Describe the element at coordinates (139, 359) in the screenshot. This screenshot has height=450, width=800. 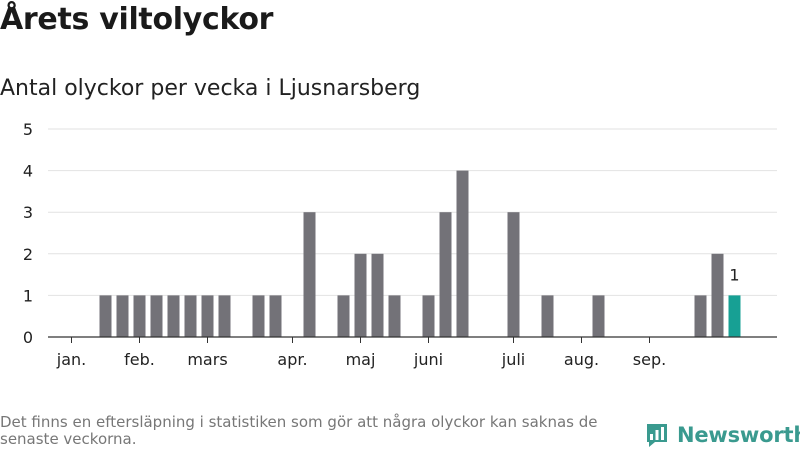
I see `x-tick-label: feb.` at that location.